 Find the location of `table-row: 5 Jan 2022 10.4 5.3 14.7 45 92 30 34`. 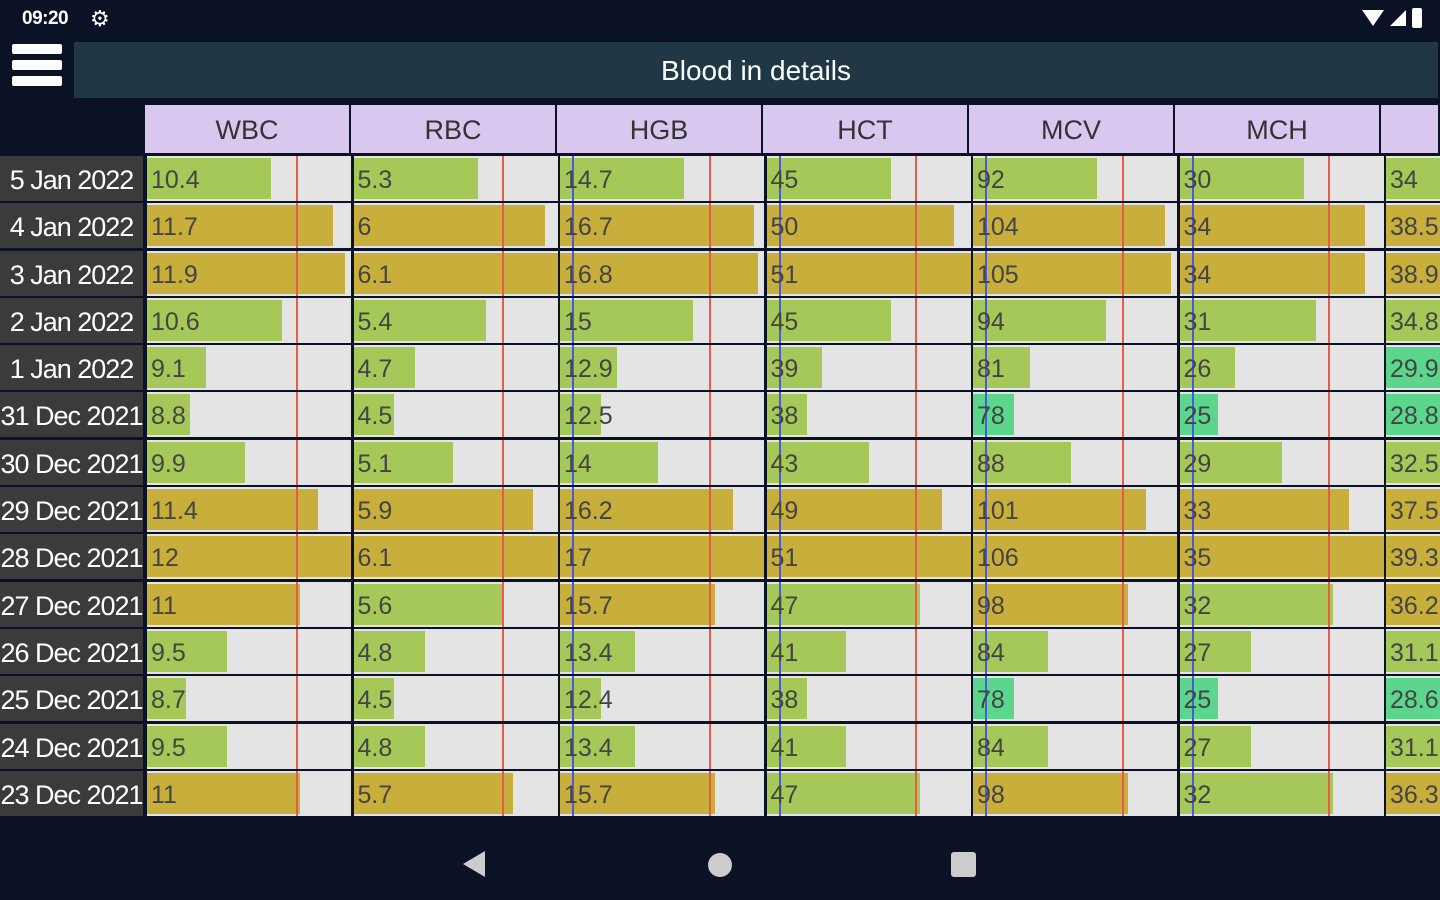

table-row: 5 Jan 2022 10.4 5.3 14.7 45 92 30 34 is located at coordinates (720, 179).